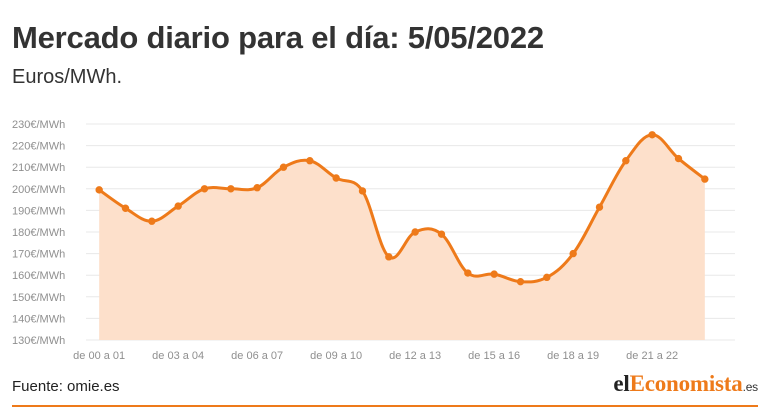  What do you see at coordinates (38, 319) in the screenshot?
I see `y-tick-label: 140€/MWh` at bounding box center [38, 319].